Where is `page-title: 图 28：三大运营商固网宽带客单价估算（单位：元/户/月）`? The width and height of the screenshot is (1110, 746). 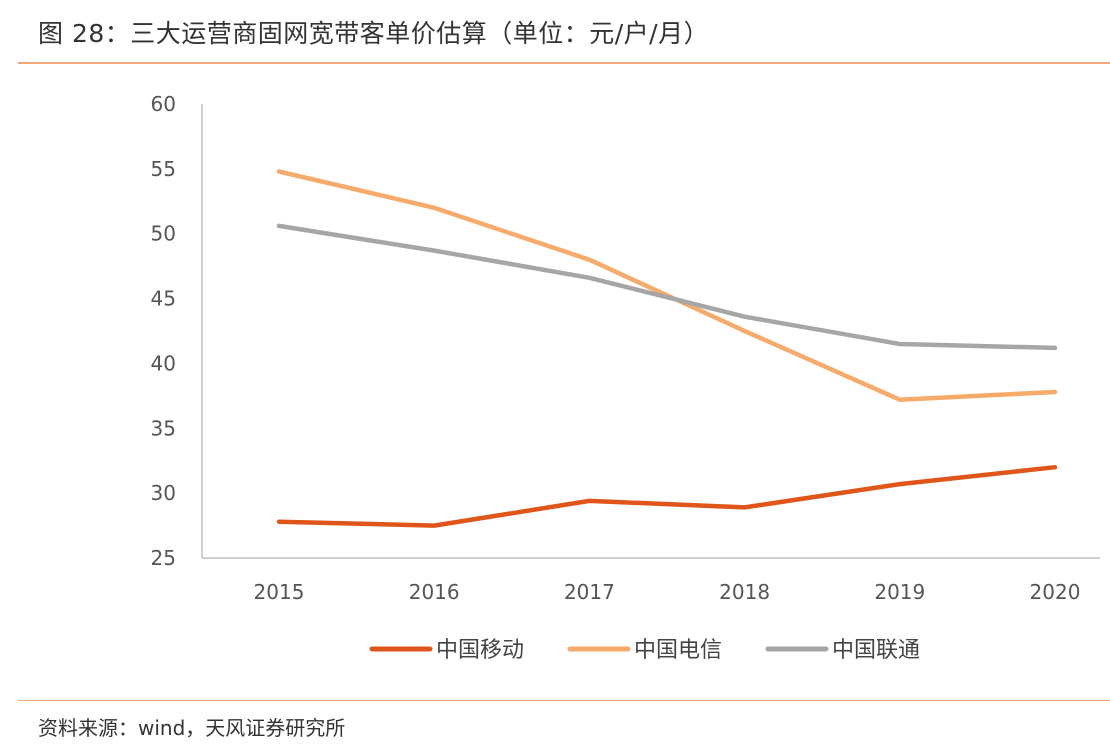 page-title: 图 28：三大运营商固网宽带客单价估算（单位：元/户/月） is located at coordinates (374, 33).